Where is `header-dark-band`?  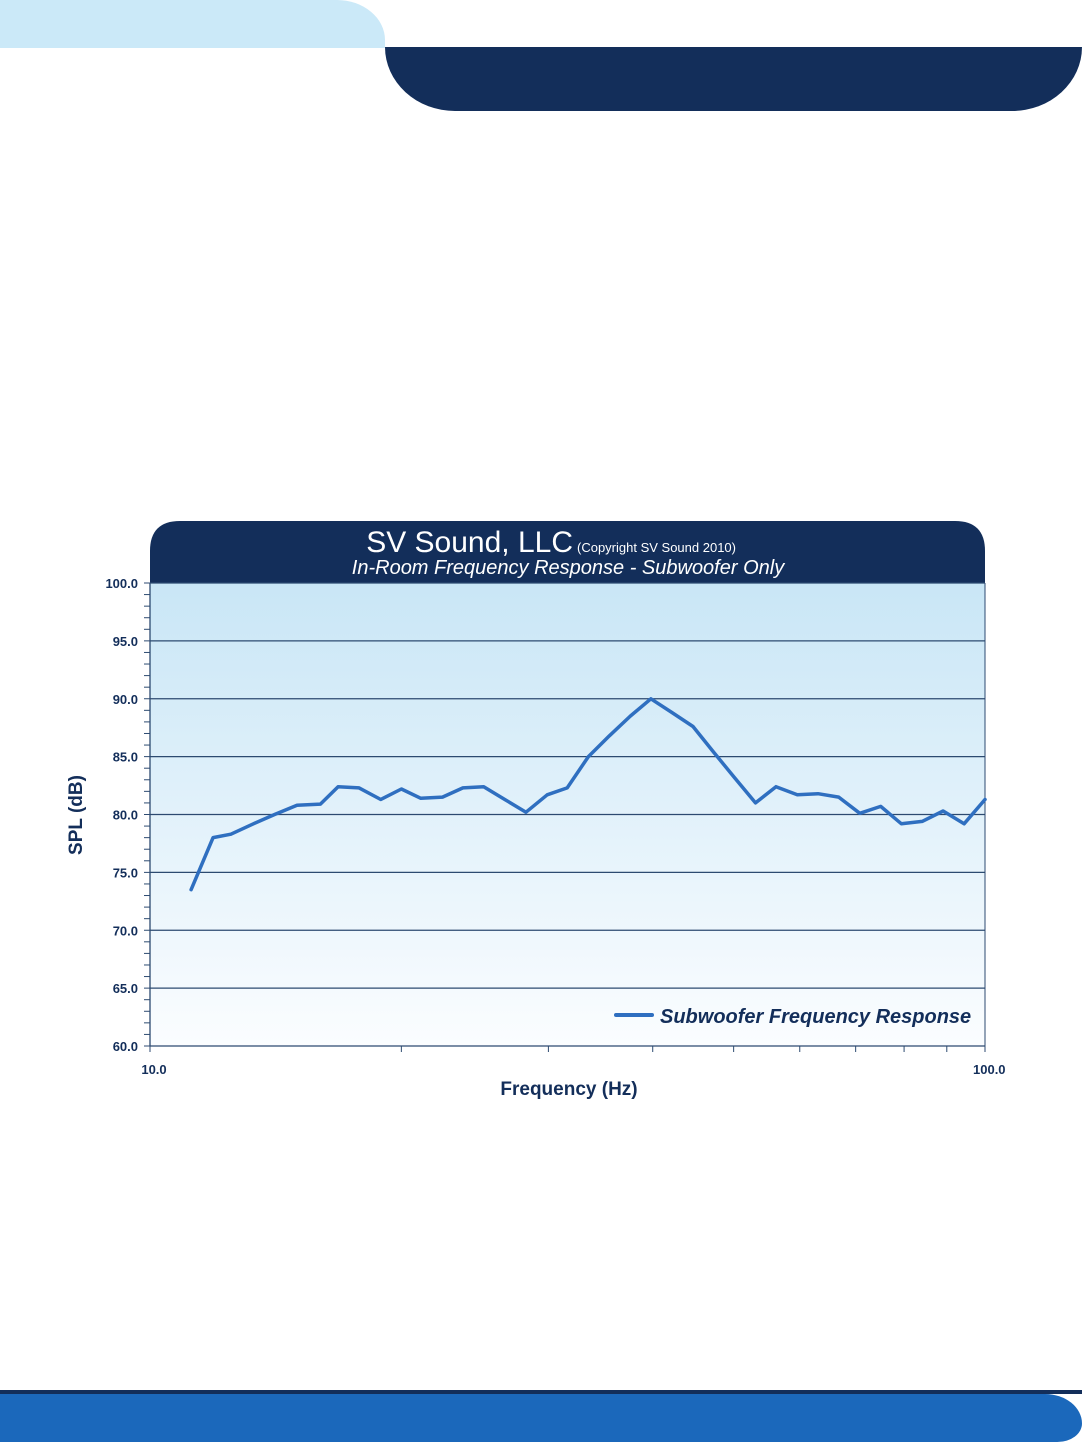
header-dark-band is located at coordinates (733, 79).